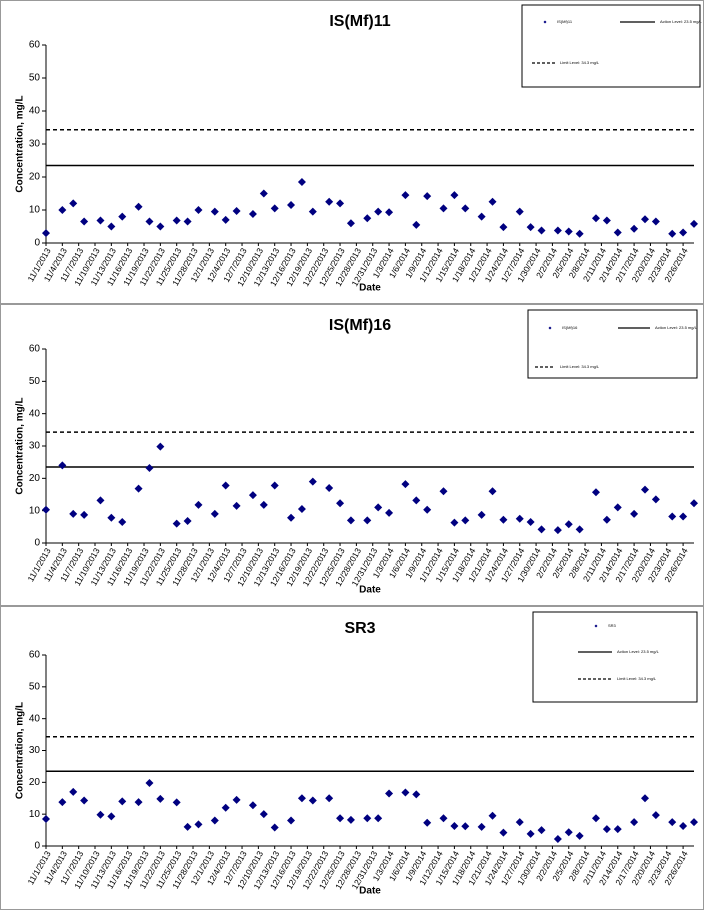 Image resolution: width=704 pixels, height=910 pixels. I want to click on y-tick-label: 0, so click(37, 846).